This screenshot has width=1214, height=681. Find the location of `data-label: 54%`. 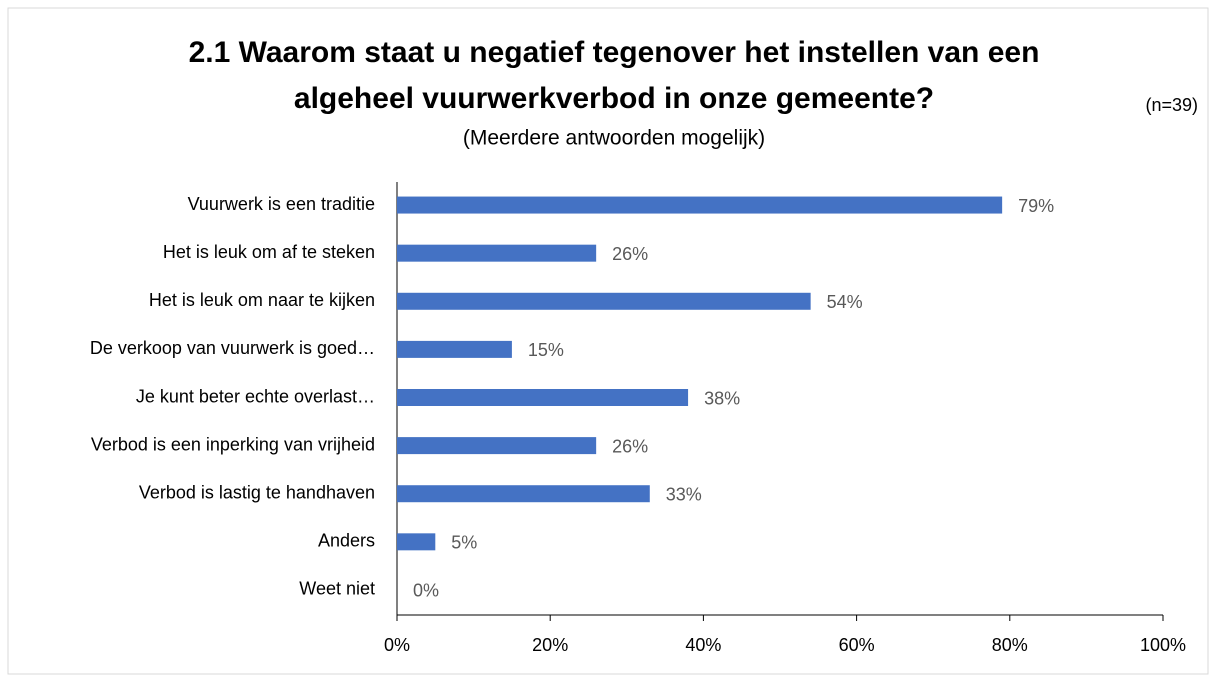

data-label: 54% is located at coordinates (845, 302).